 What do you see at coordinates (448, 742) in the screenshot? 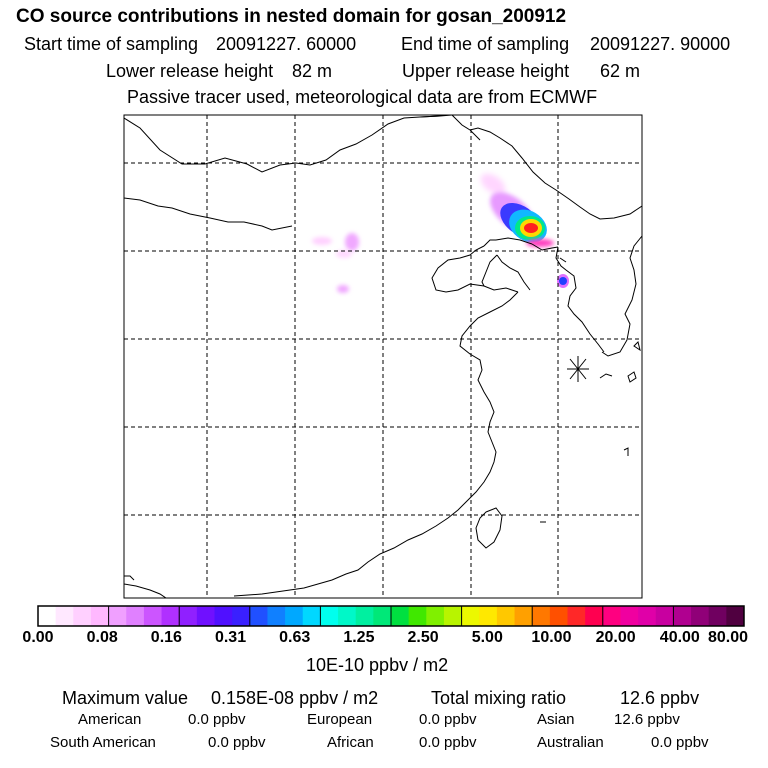
I see `region-african-value: 0.0 ppbv` at bounding box center [448, 742].